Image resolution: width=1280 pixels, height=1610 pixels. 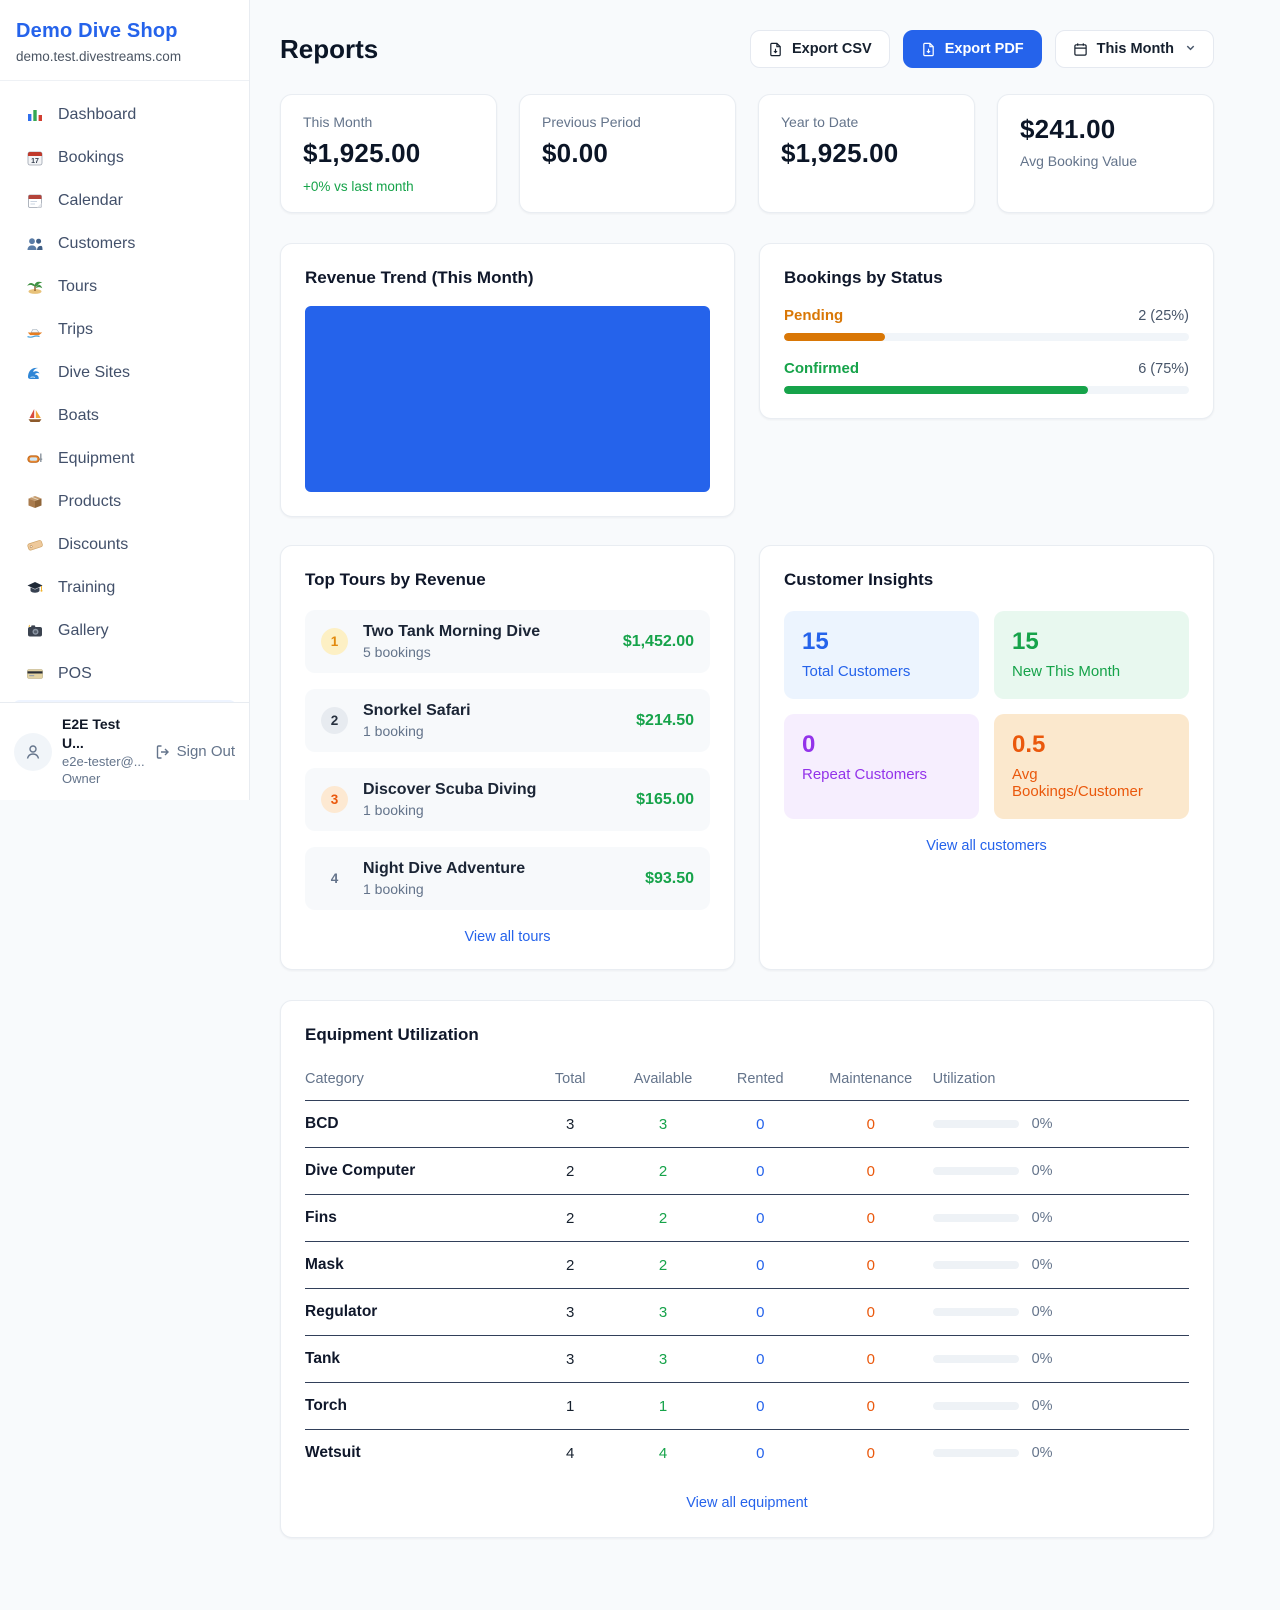 What do you see at coordinates (334, 641) in the screenshot?
I see `rank-badge: 1` at bounding box center [334, 641].